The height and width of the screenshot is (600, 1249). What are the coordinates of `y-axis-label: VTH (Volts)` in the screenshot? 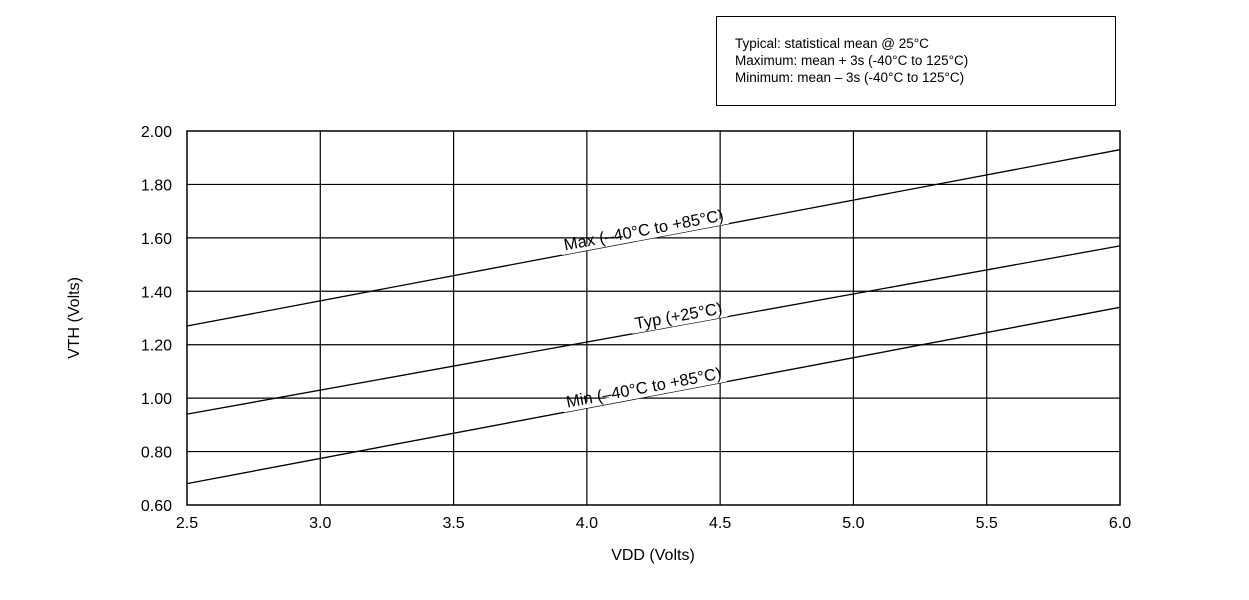 It's located at (74, 318).